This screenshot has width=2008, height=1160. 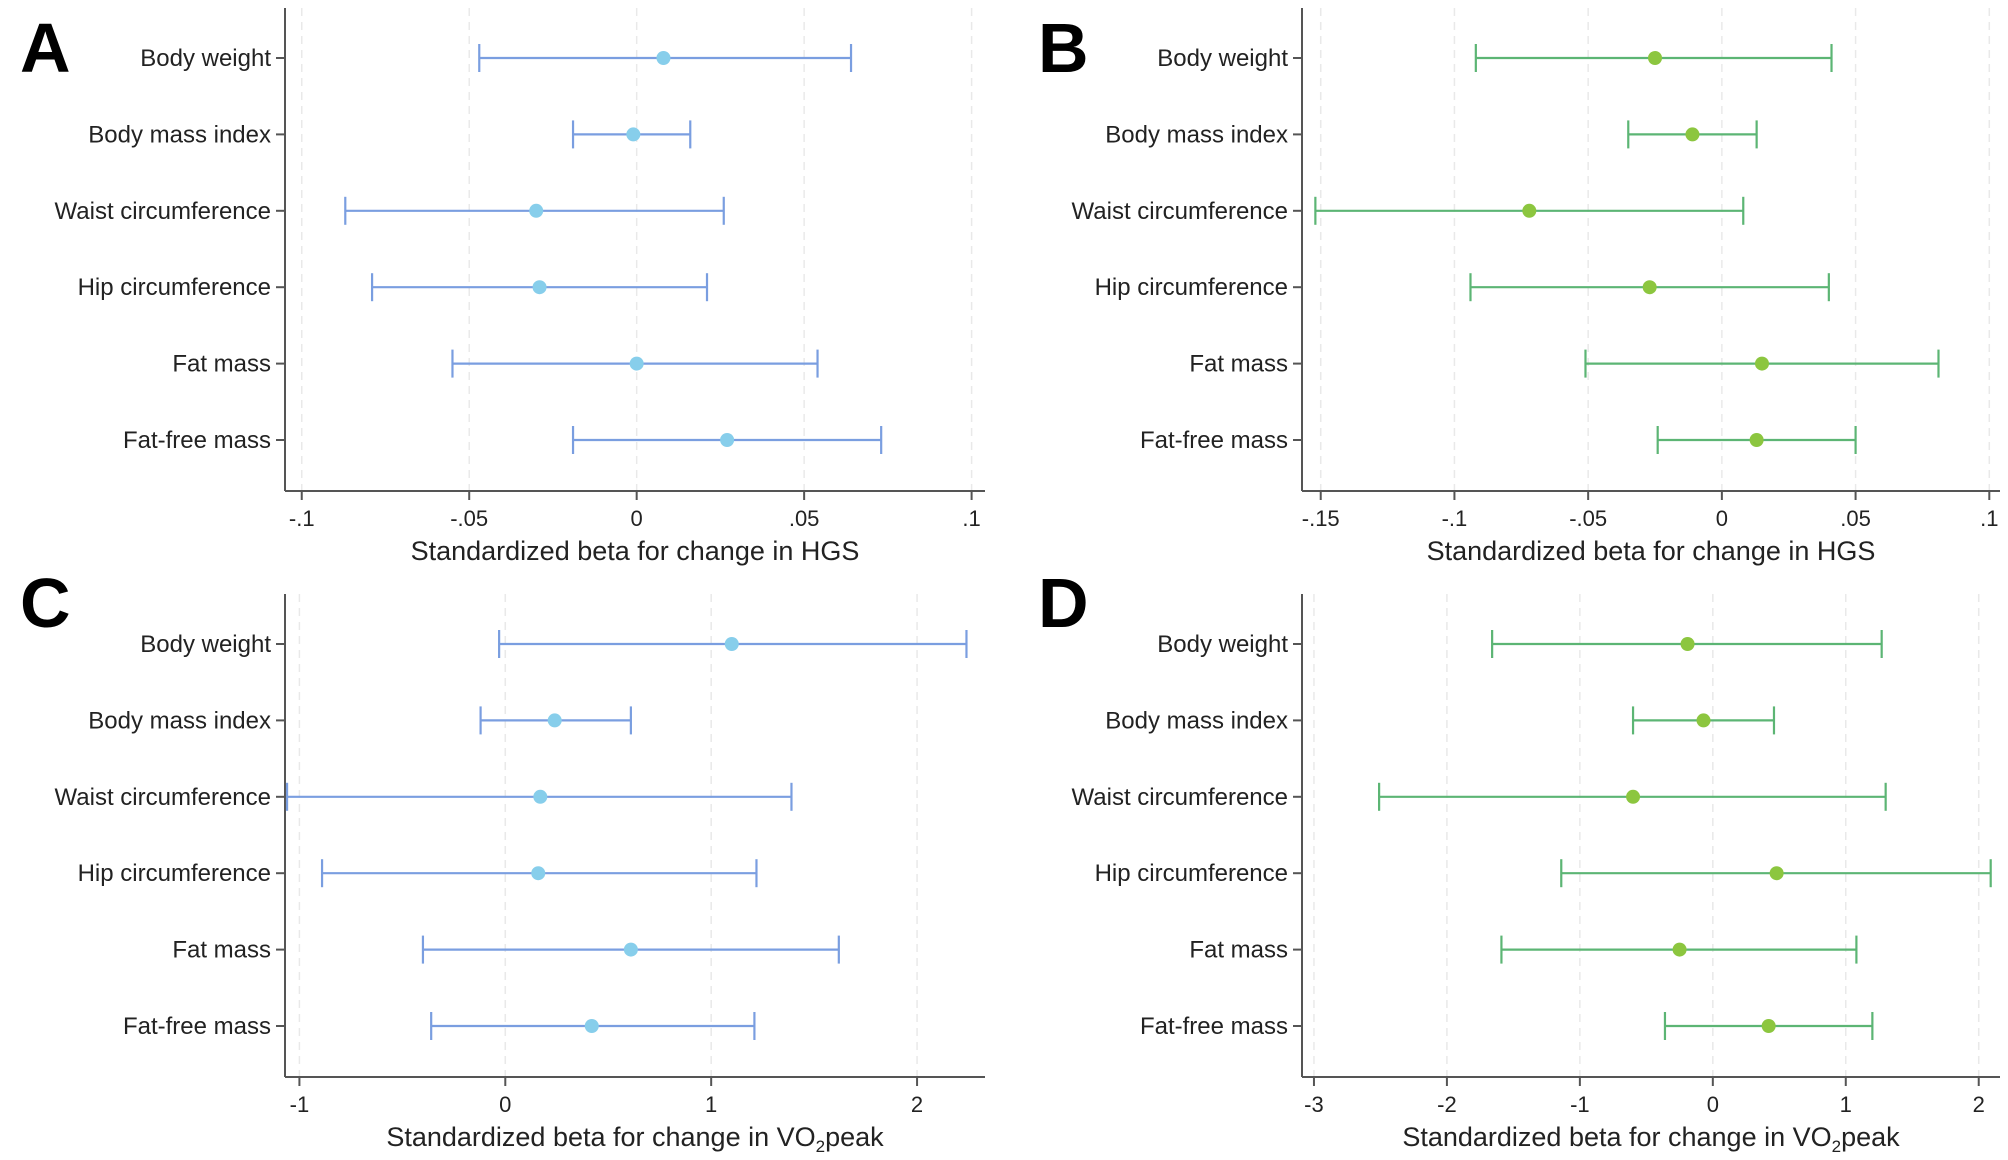 I want to click on x-tick-label: -.15, so click(x=1321, y=518).